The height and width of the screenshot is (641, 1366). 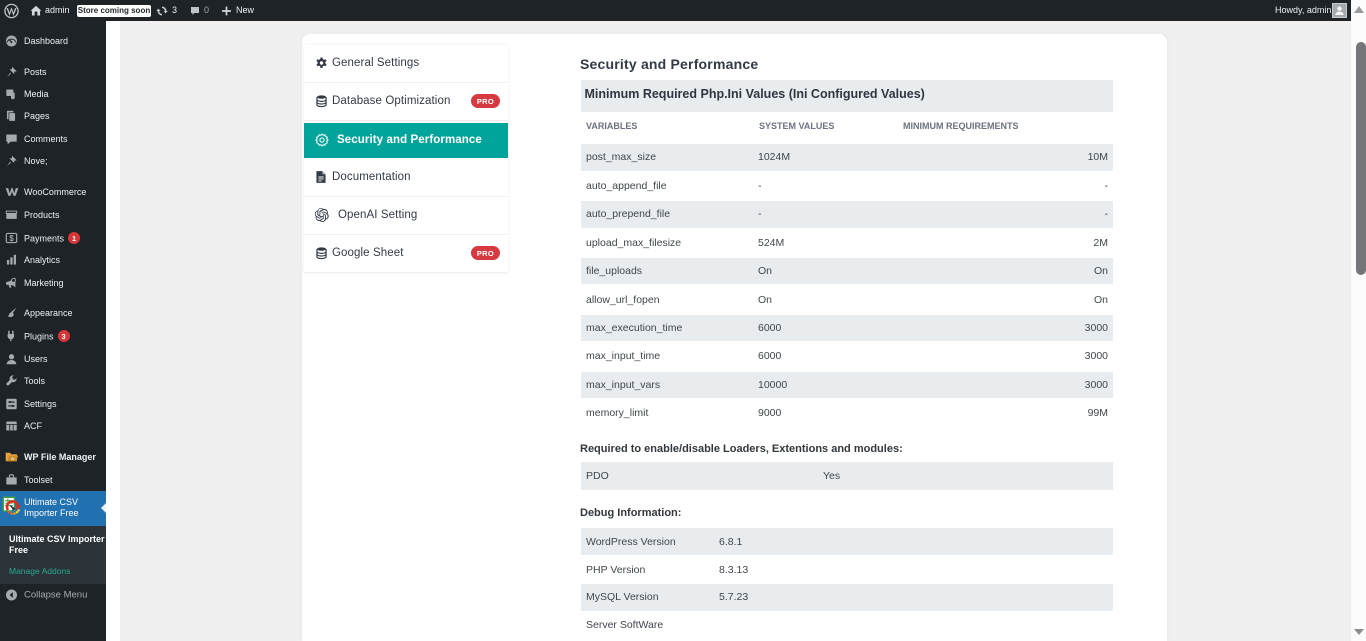 What do you see at coordinates (12, 459) in the screenshot?
I see `svg-text: w` at bounding box center [12, 459].